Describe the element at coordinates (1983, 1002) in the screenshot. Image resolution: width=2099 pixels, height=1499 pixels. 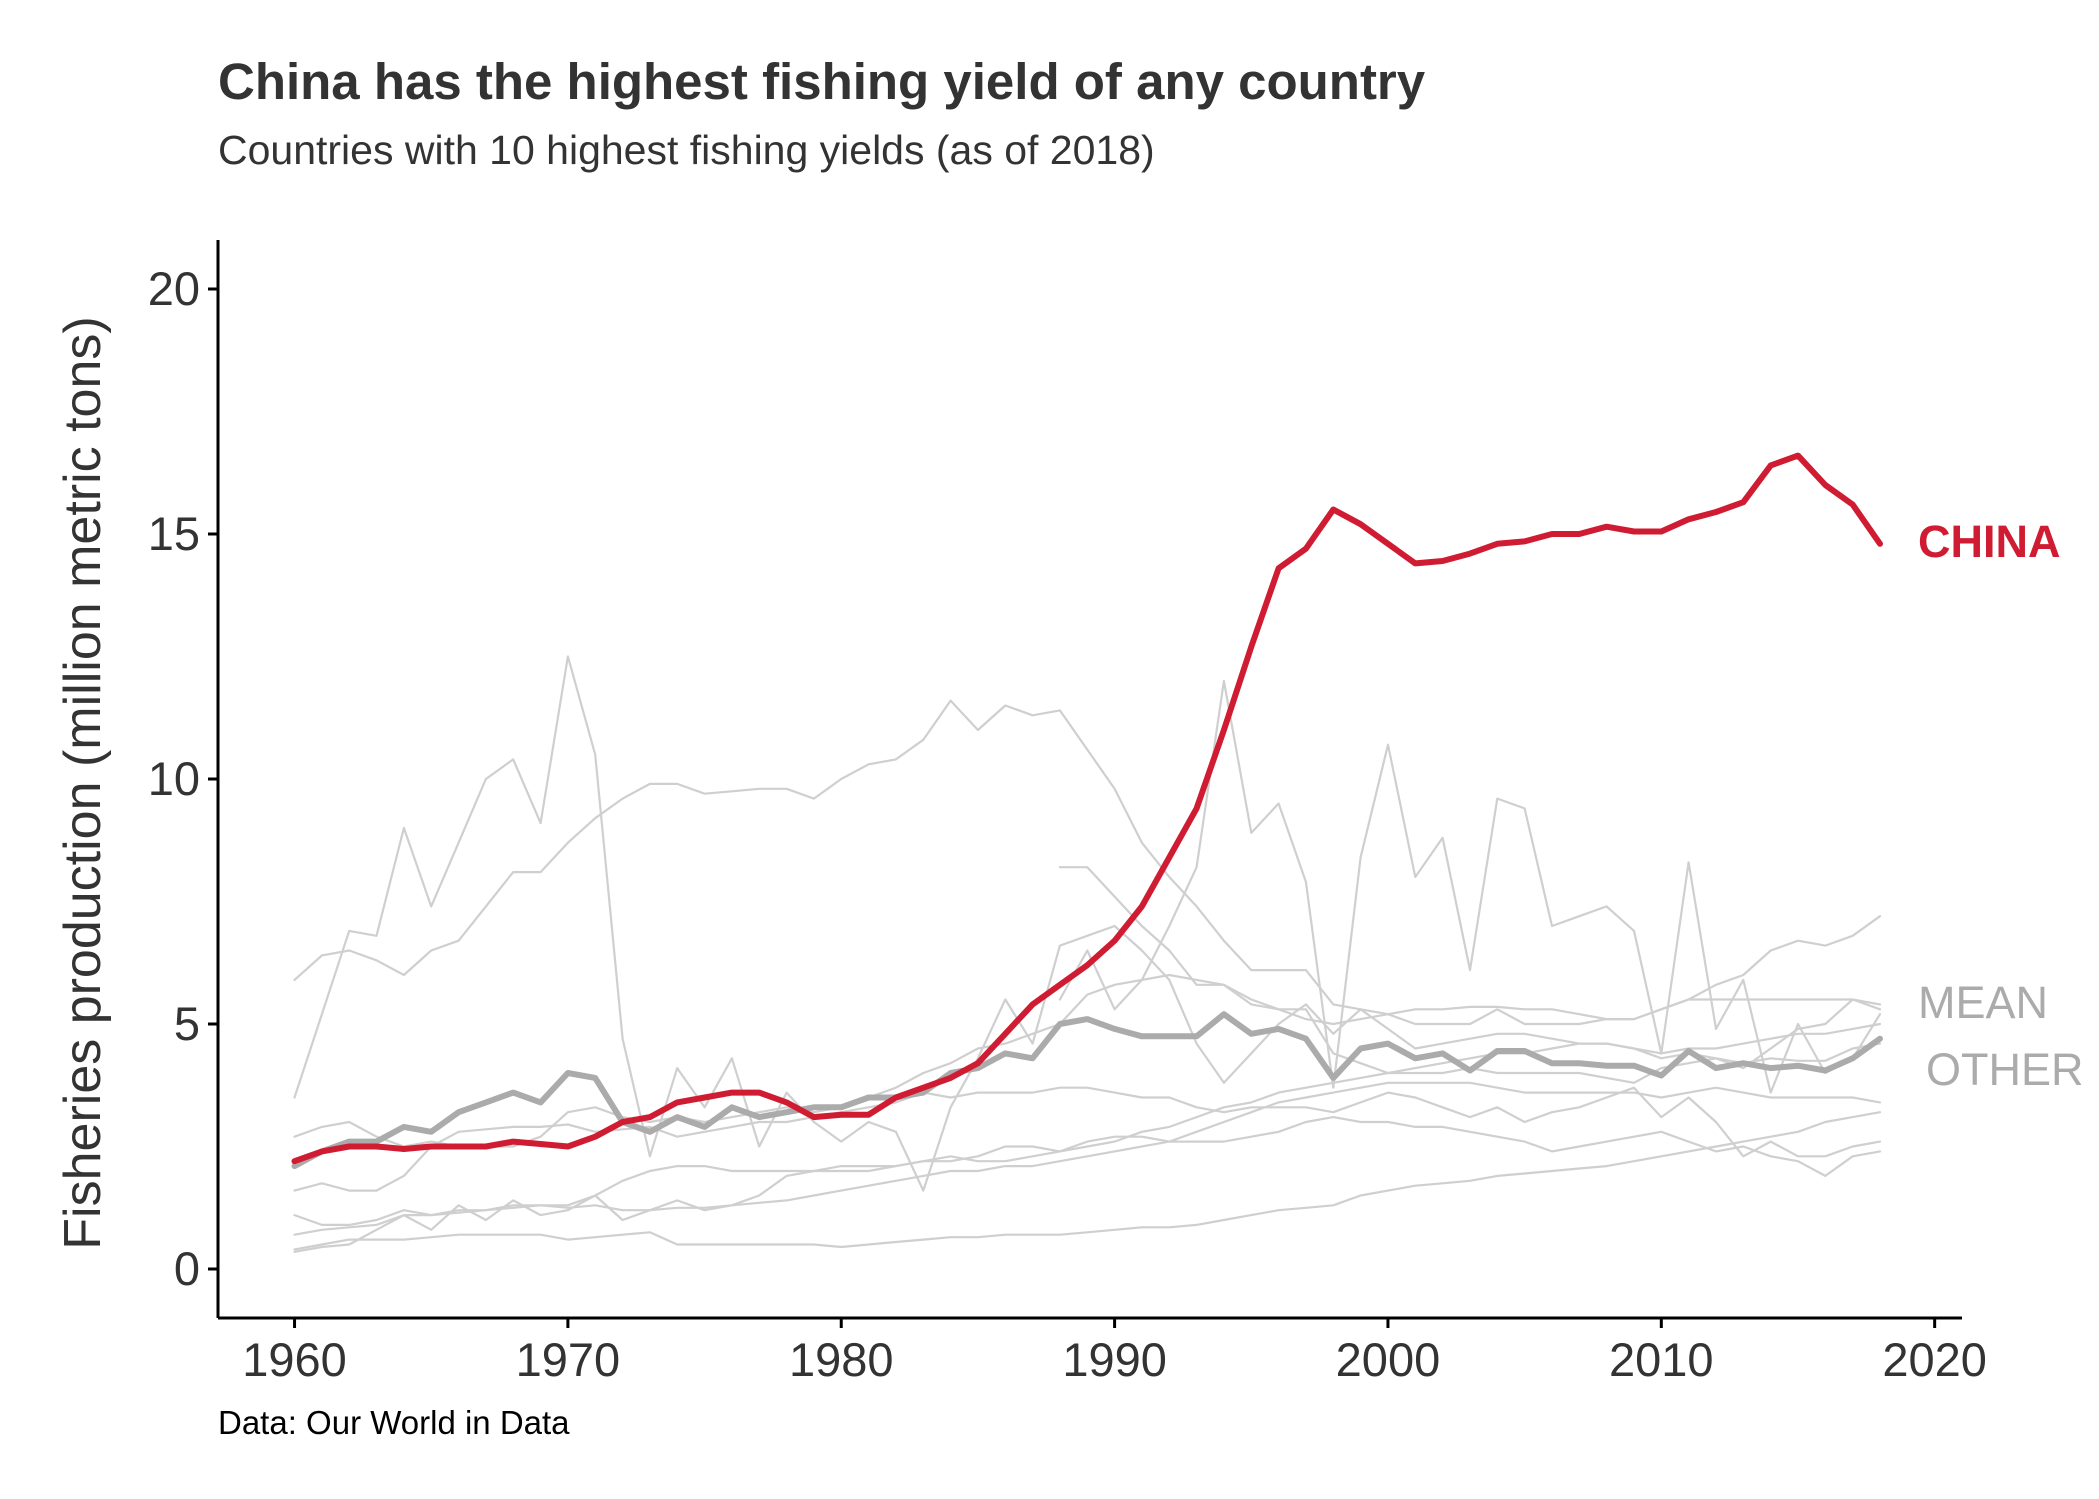
I see `series-label-mean: MEAN` at that location.